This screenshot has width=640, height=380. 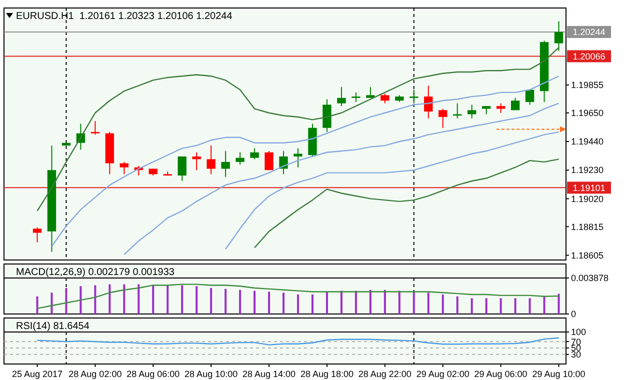 I want to click on x-tick-label: 25 Aug 2017, so click(x=37, y=374).